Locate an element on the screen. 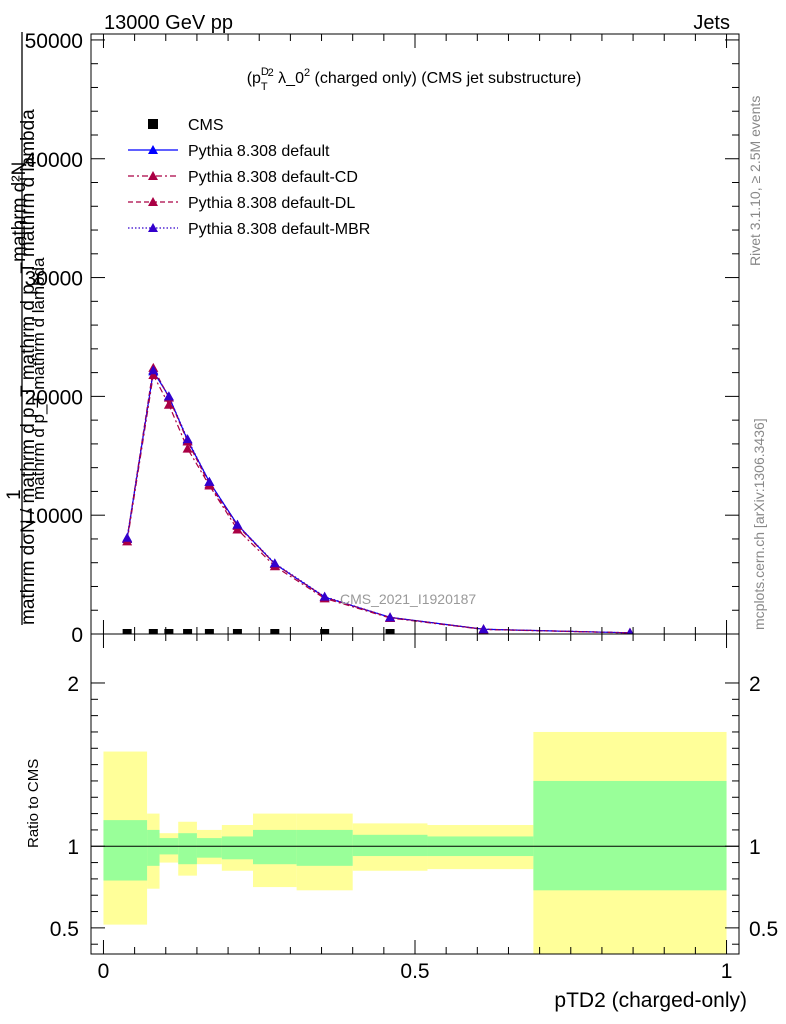 The width and height of the screenshot is (786, 1024). legend-entry-label: Pythia 8.308 default is located at coordinates (259, 151).